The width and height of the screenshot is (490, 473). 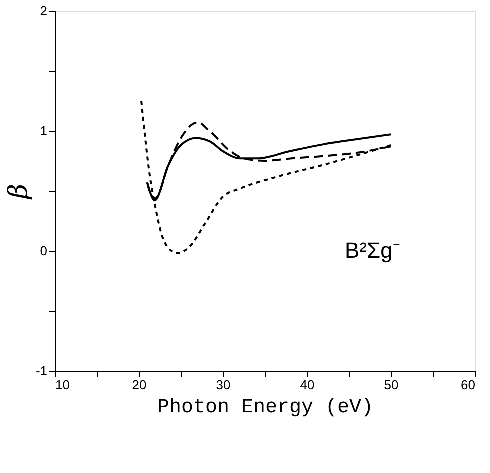 What do you see at coordinates (307, 385) in the screenshot?
I see `x-tick-label: 40` at bounding box center [307, 385].